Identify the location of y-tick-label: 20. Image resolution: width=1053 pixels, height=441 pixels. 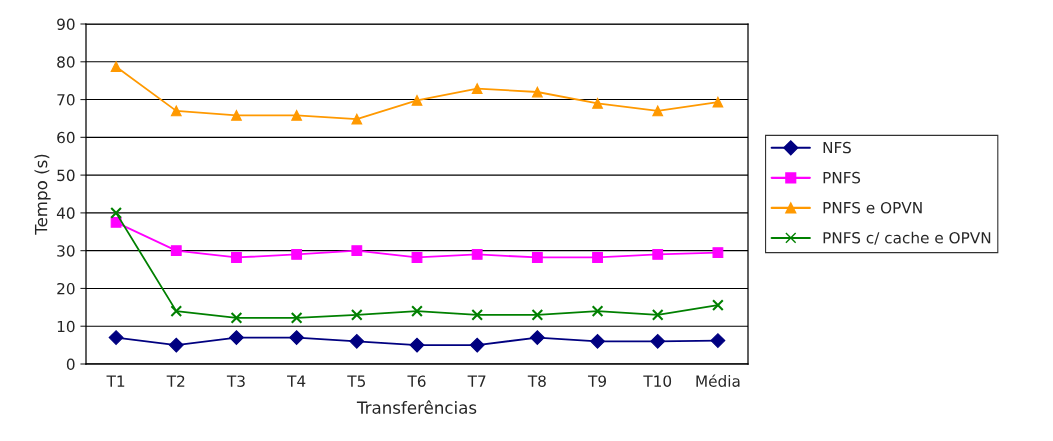
(66, 288).